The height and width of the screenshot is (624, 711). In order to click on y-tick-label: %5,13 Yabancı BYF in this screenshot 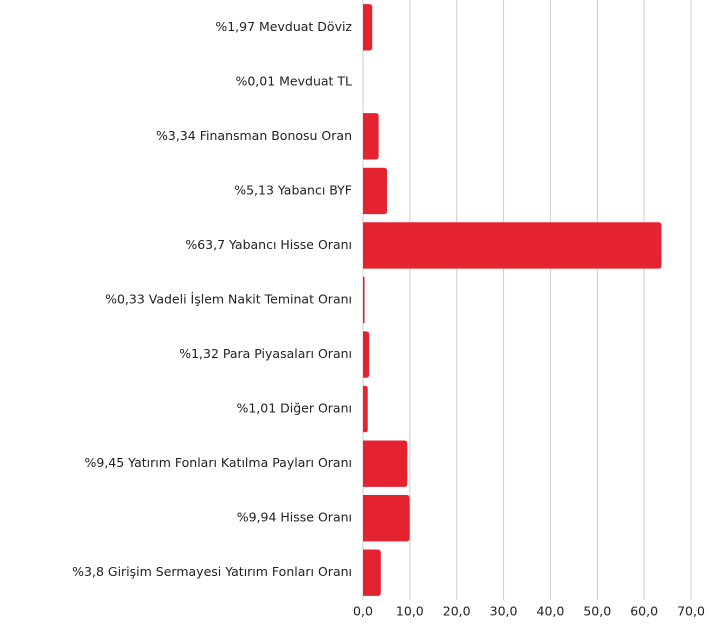, I will do `click(293, 189)`.